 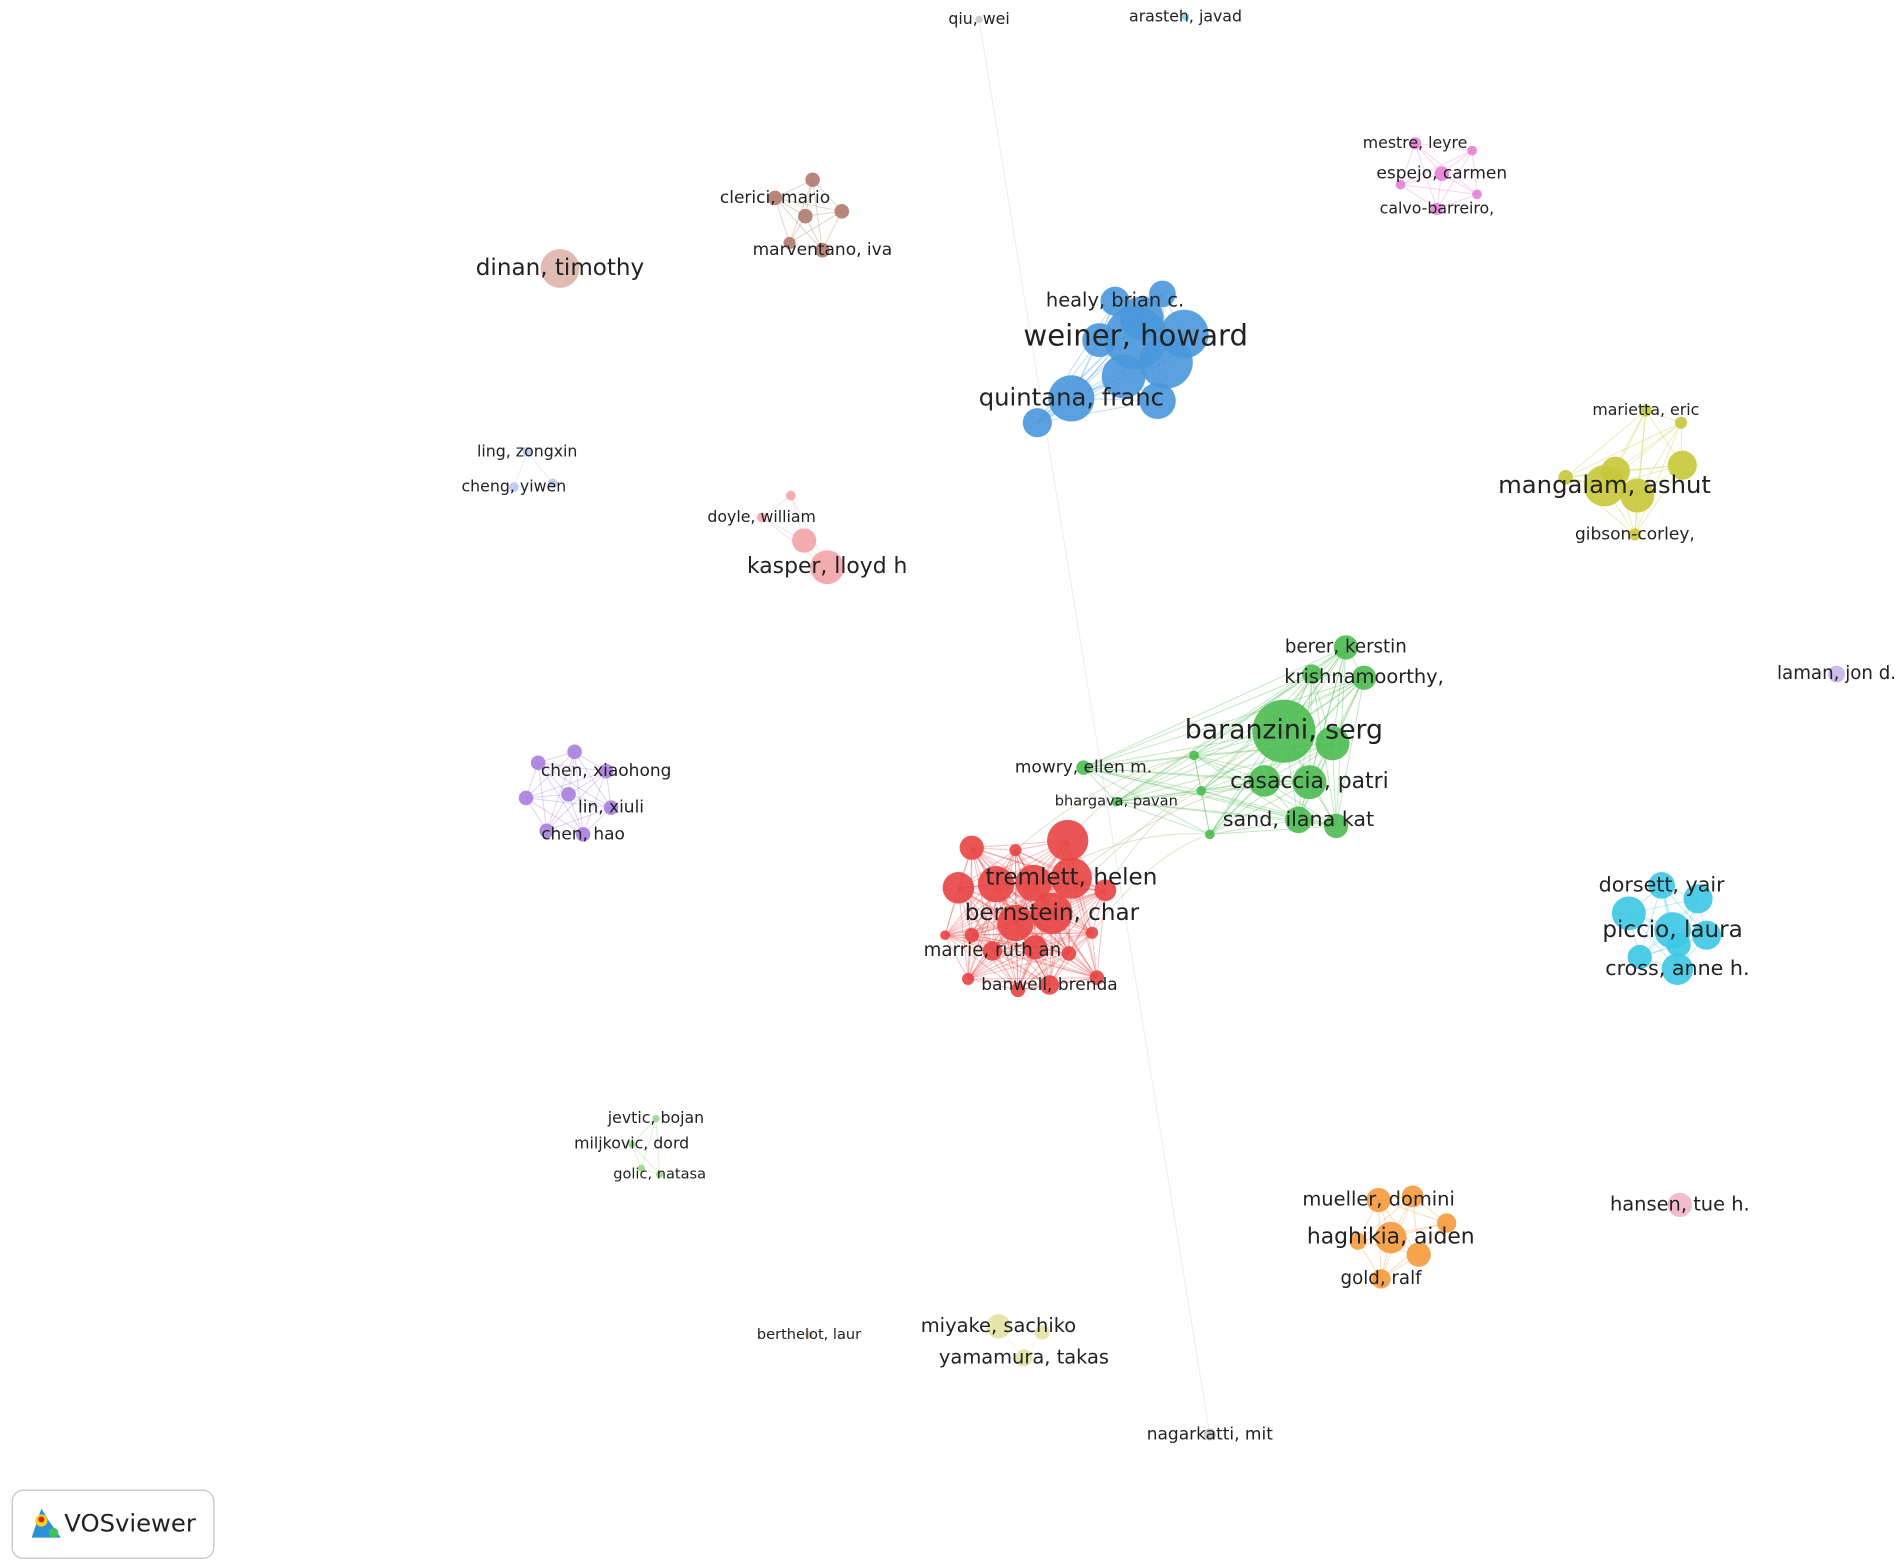 I want to click on node-label: yamamura, takas, so click(x=1024, y=1356).